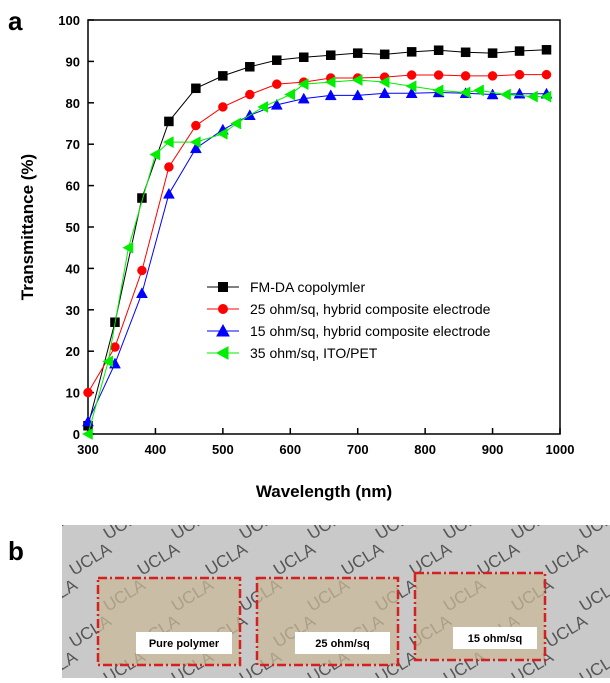 The height and width of the screenshot is (683, 610). I want to click on x-tick-label: 600, so click(290, 449).